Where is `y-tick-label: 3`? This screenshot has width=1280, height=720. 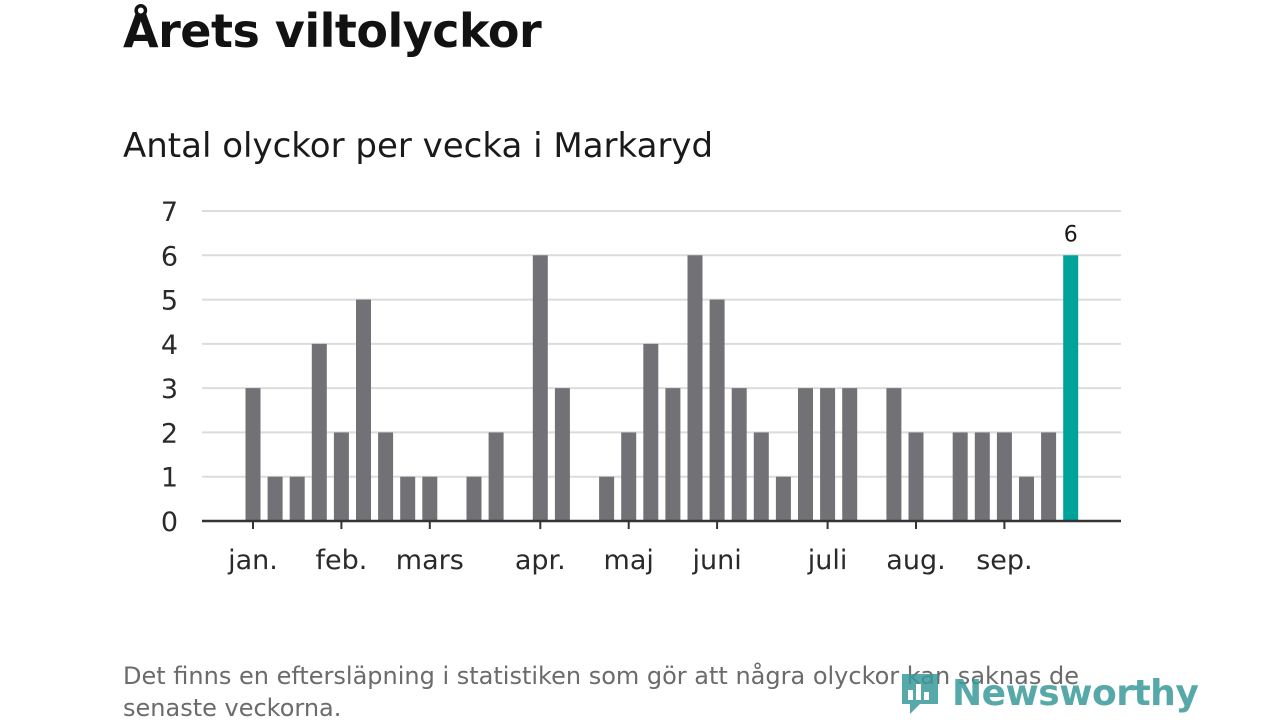
y-tick-label: 3 is located at coordinates (169, 389).